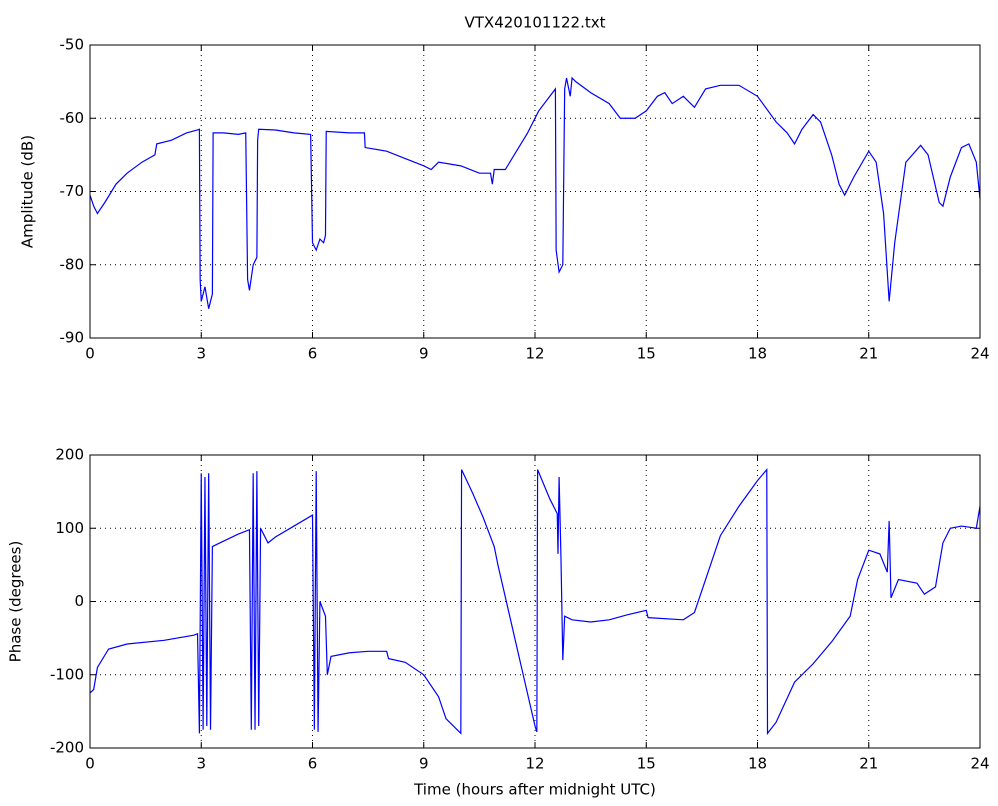  I want to click on y-axis-label: Phase (degrees), so click(16, 602).